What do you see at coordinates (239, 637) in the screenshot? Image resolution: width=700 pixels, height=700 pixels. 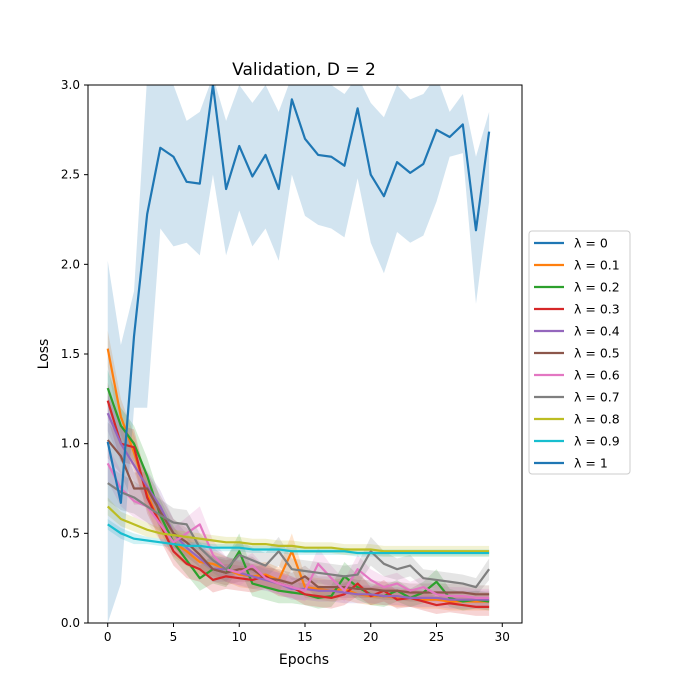 I see `x-tick-label: 10` at bounding box center [239, 637].